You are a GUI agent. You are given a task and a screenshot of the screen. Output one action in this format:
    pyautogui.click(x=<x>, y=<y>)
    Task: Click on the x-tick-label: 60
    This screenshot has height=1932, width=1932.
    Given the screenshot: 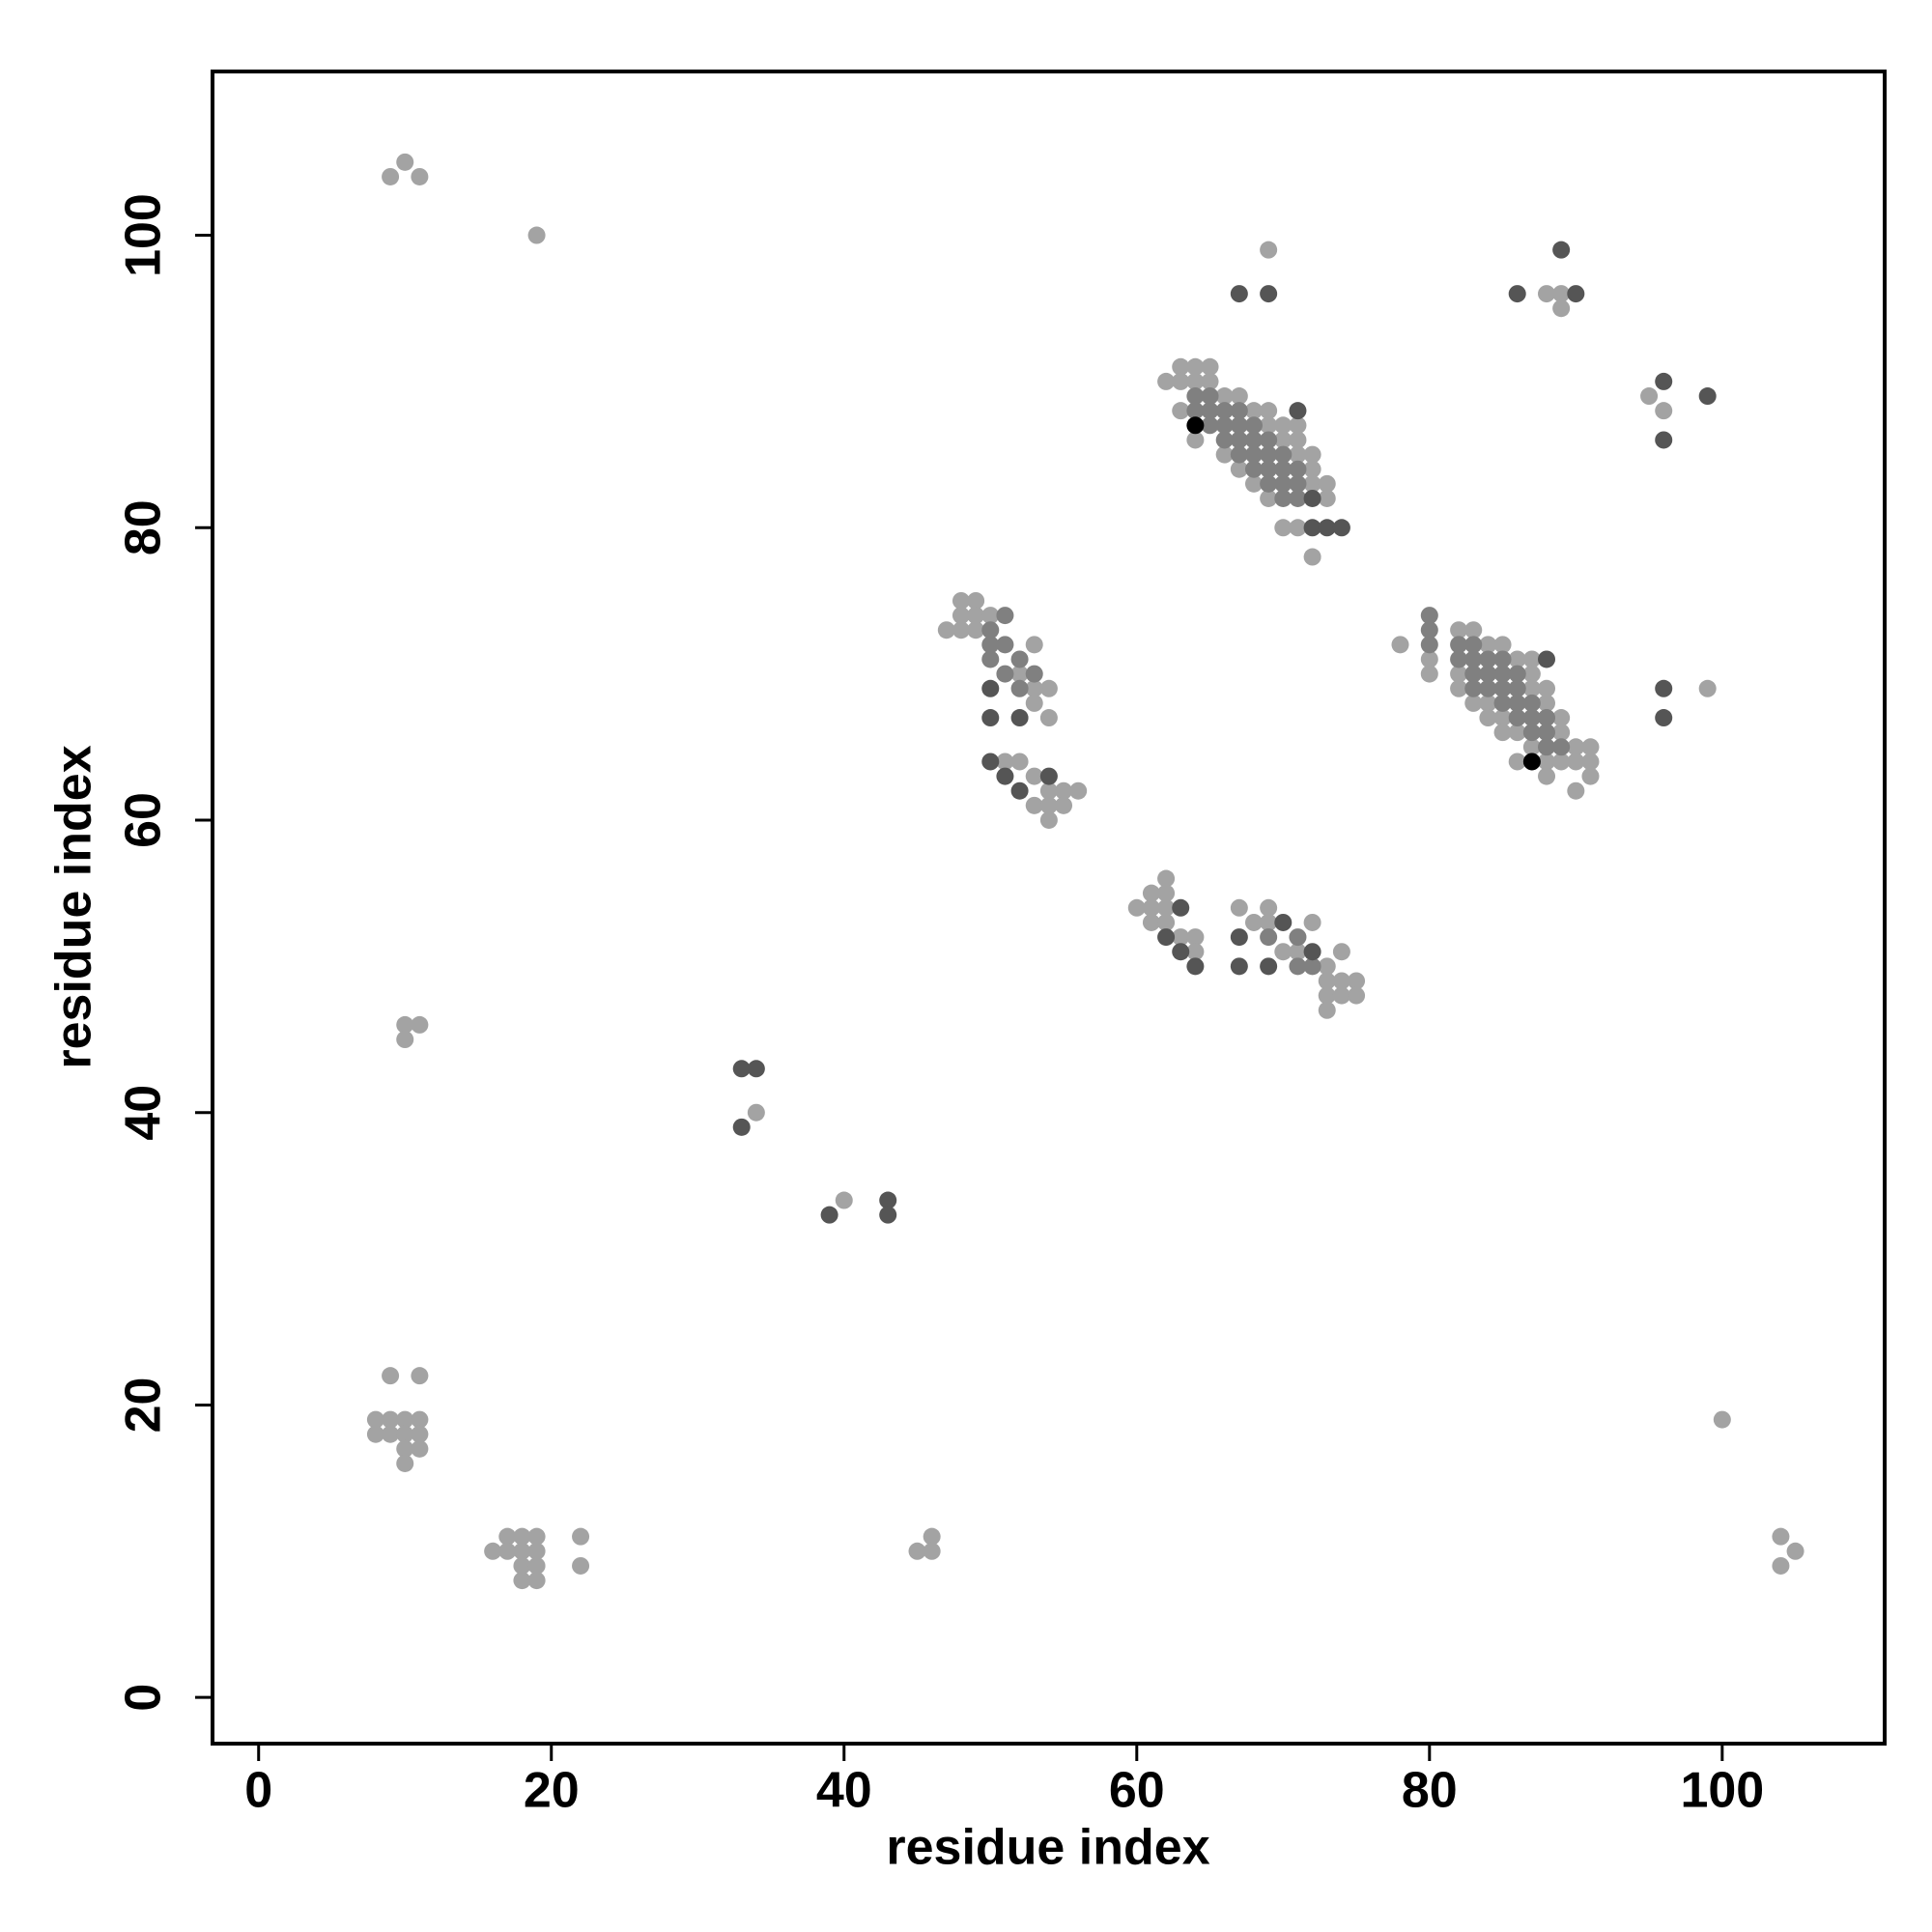 What is the action you would take?
    pyautogui.click(x=1137, y=1791)
    